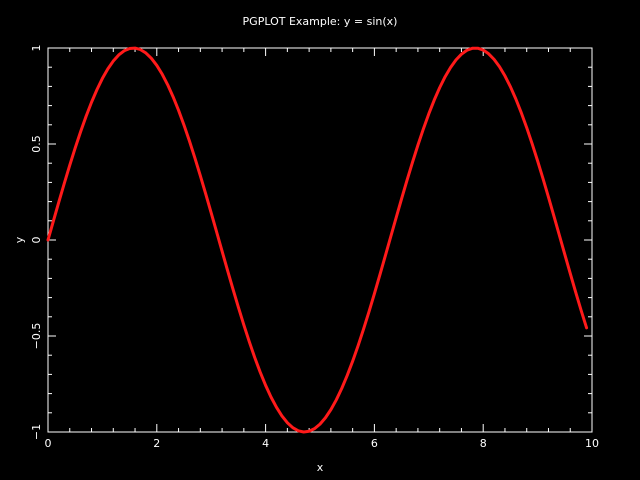 Image resolution: width=640 pixels, height=480 pixels. I want to click on y-tick-label: 0, so click(36, 240).